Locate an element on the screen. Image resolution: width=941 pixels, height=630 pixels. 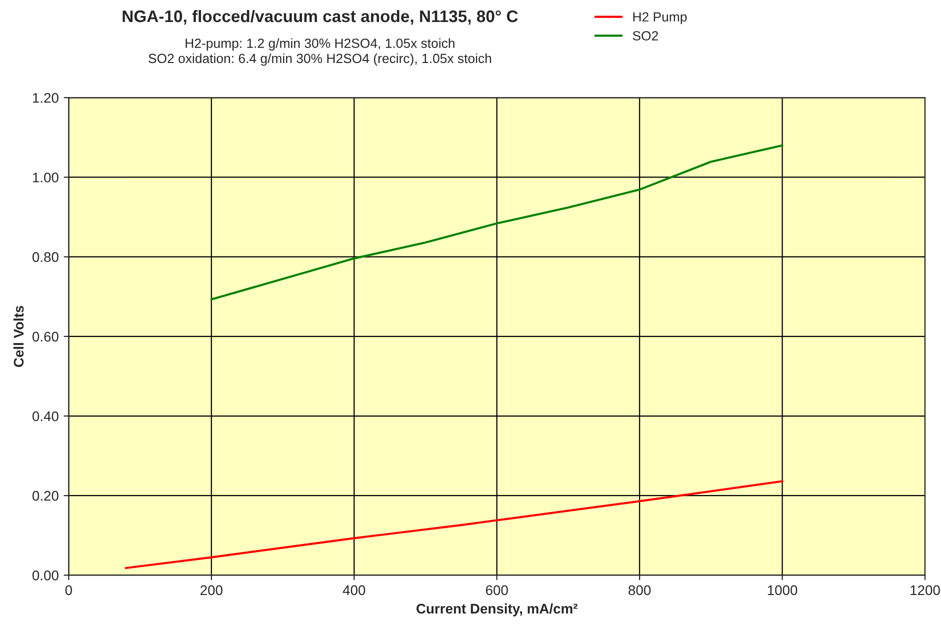
y-tick-label: 1.00 is located at coordinates (45, 177).